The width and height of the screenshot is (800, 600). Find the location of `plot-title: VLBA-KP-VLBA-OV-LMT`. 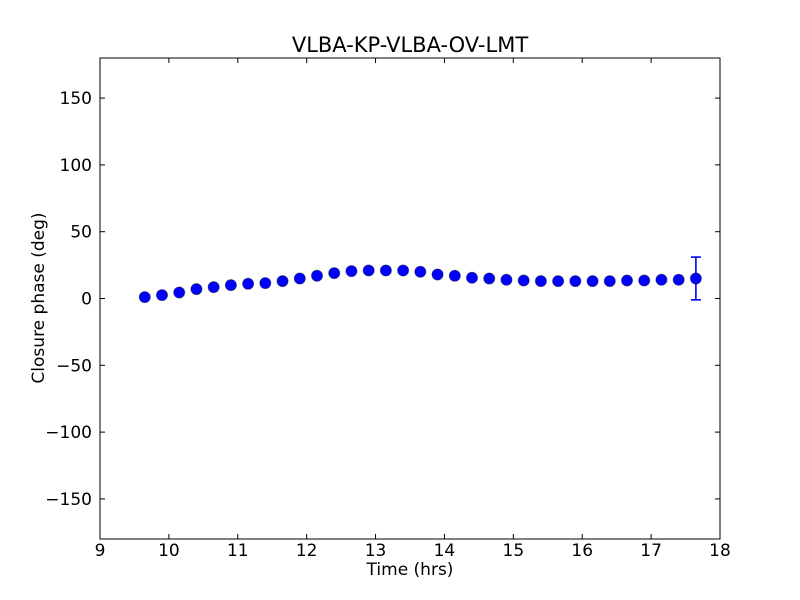

plot-title: VLBA-KP-VLBA-OV-LMT is located at coordinates (410, 45).